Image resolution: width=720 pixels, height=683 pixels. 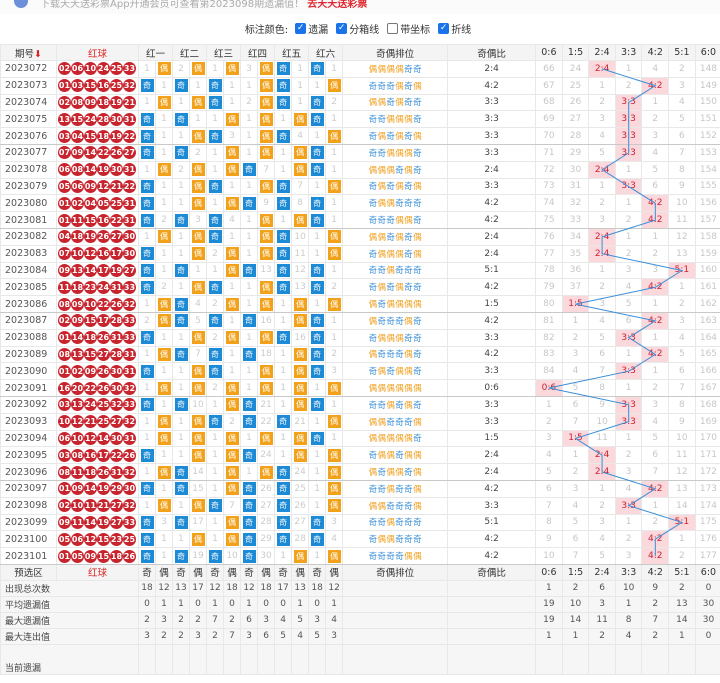 What do you see at coordinates (64, 153) in the screenshot?
I see `red-ball: 07` at bounding box center [64, 153].